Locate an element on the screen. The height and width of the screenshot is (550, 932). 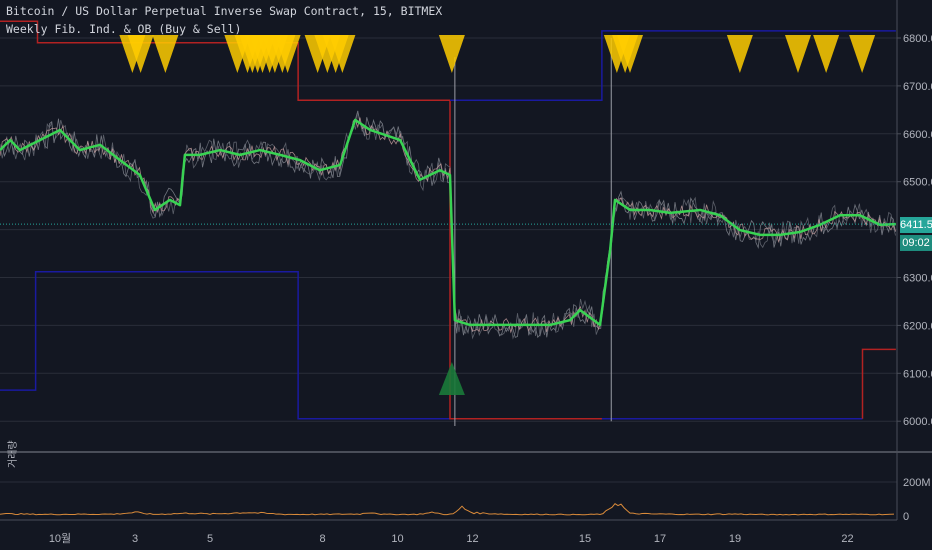
countdown-badge: 09:02 is located at coordinates (916, 243).